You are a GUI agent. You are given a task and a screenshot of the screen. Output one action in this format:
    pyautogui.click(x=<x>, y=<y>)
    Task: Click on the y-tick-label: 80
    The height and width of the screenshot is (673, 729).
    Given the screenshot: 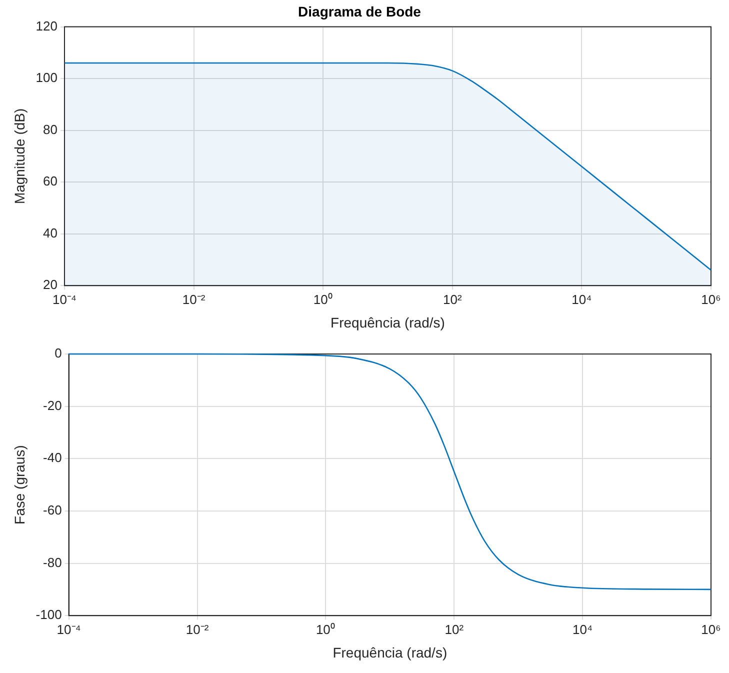 What is the action you would take?
    pyautogui.click(x=50, y=129)
    